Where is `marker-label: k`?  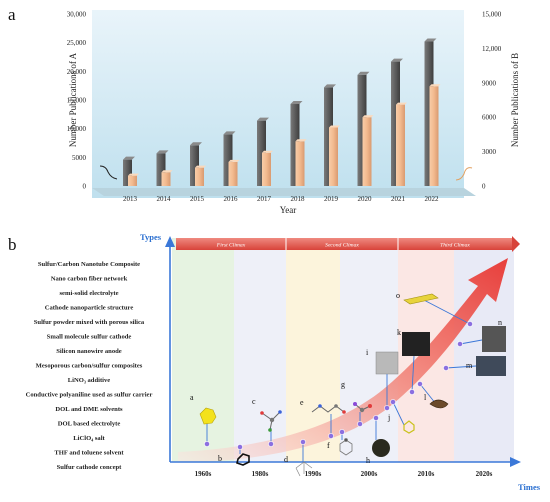 marker-label: k is located at coordinates (399, 332).